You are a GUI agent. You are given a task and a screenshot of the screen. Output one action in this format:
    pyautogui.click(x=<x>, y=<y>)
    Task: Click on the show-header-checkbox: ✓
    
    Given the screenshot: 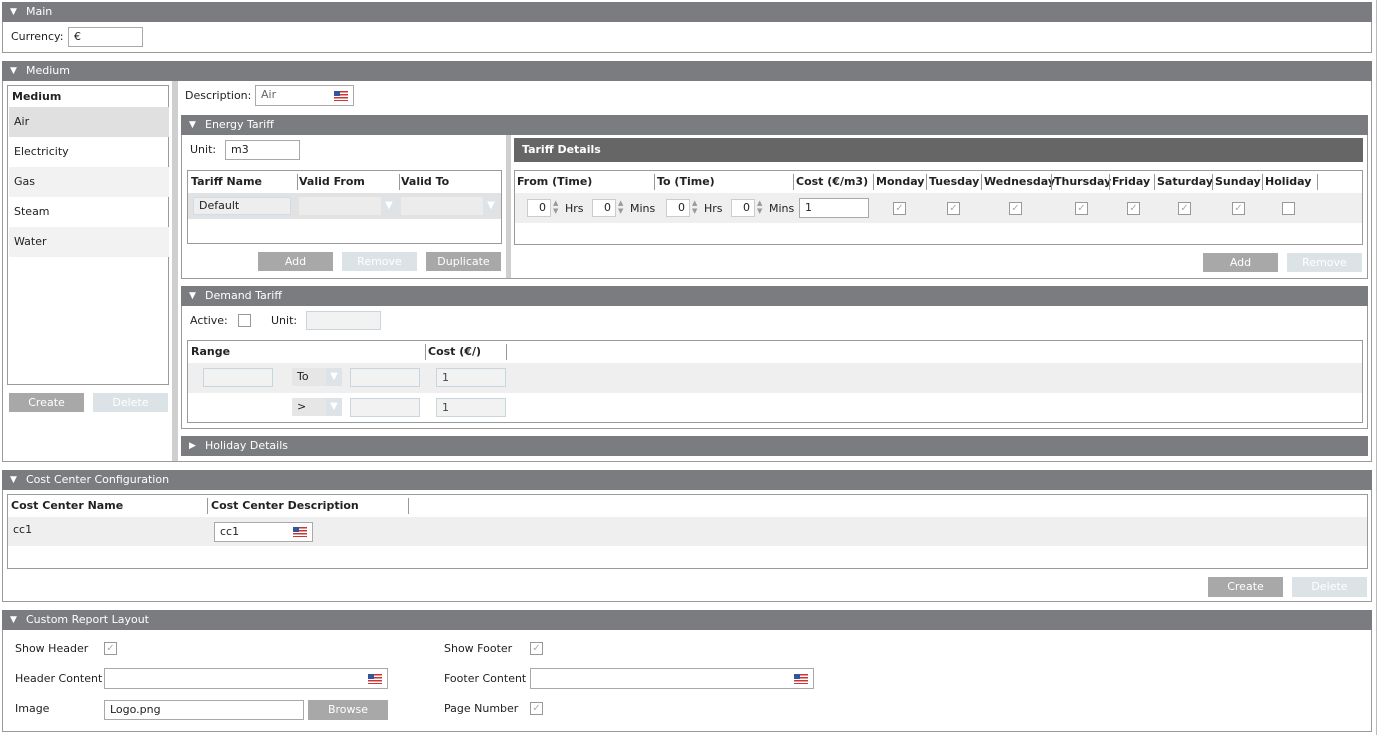 What is the action you would take?
    pyautogui.click(x=110, y=648)
    